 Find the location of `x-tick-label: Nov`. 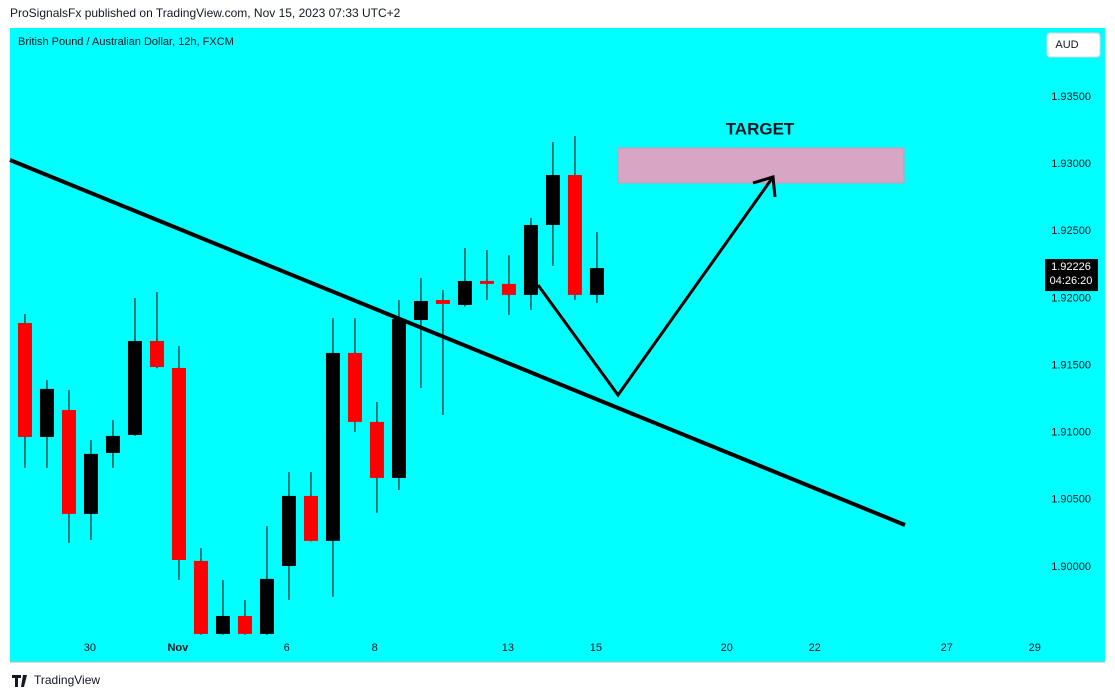

x-tick-label: Nov is located at coordinates (178, 648).